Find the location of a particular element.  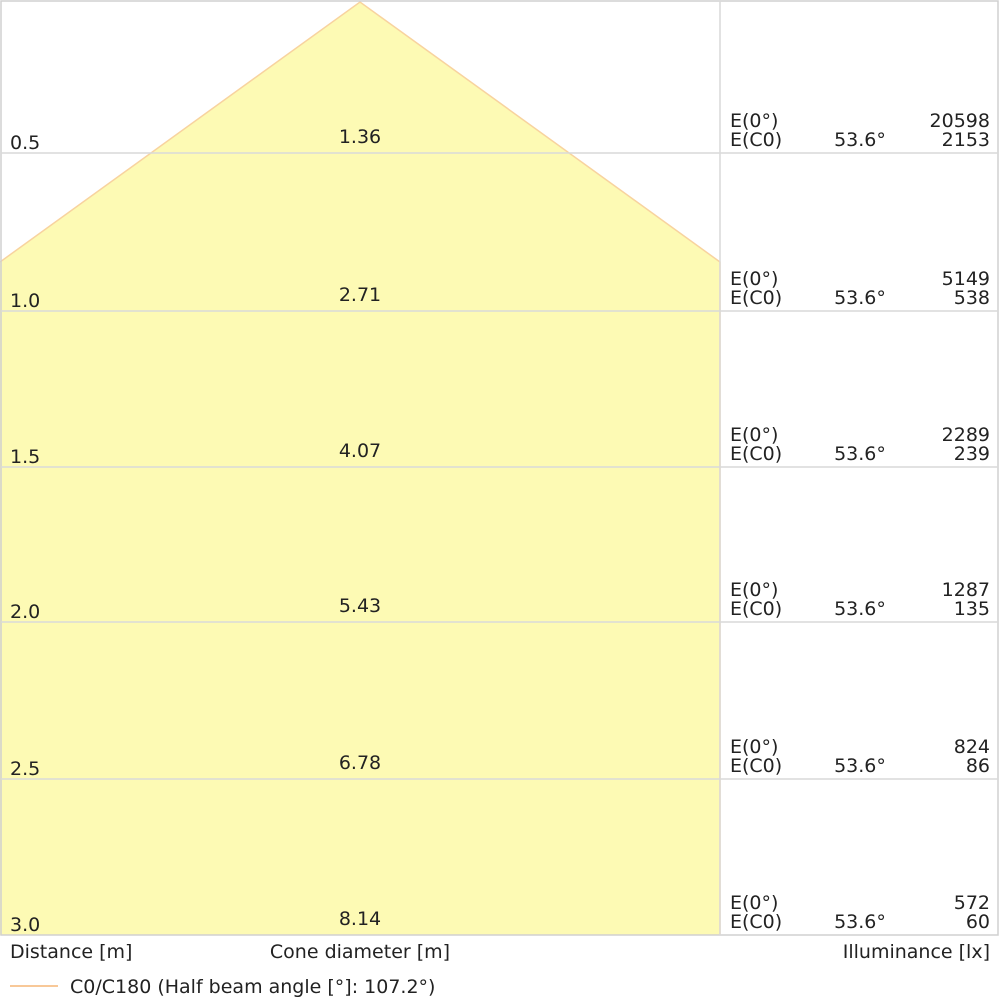

diameter-label: 2.71 is located at coordinates (360, 295).